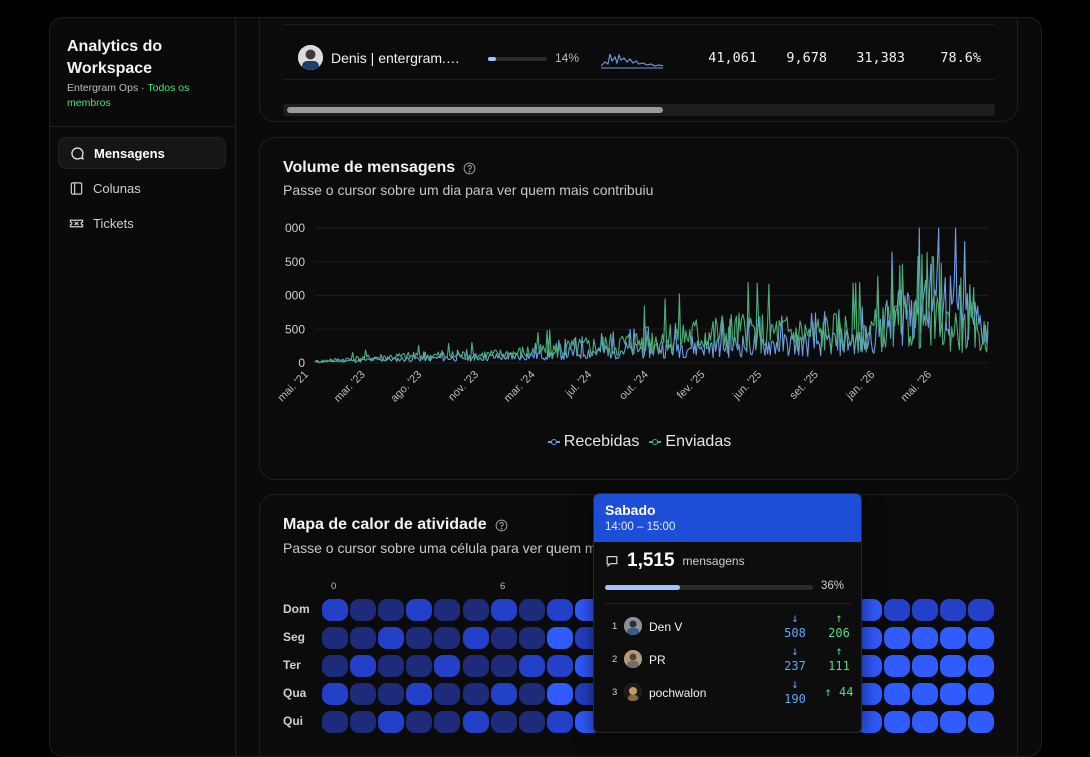 This screenshot has height=757, width=1090. Describe the element at coordinates (129, 153) in the screenshot. I see `sidebar-item-label: Mensagens` at that location.